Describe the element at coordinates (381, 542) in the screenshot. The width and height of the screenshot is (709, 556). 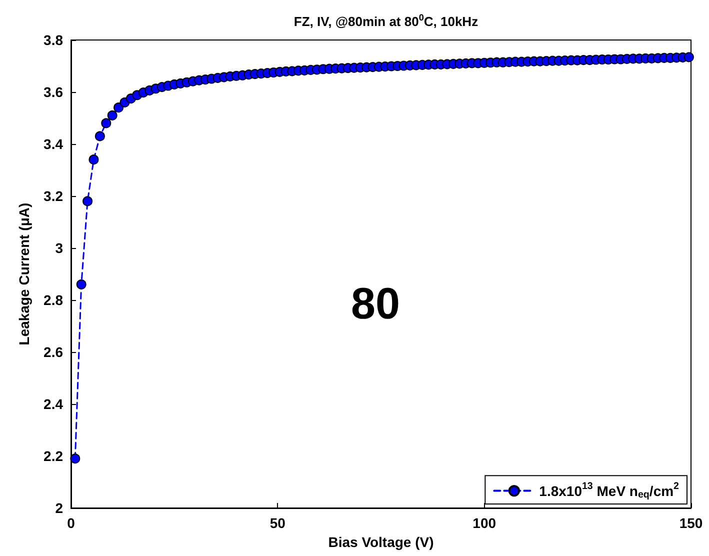
I see `x-axis-title: Bias Voltage (V)` at that location.